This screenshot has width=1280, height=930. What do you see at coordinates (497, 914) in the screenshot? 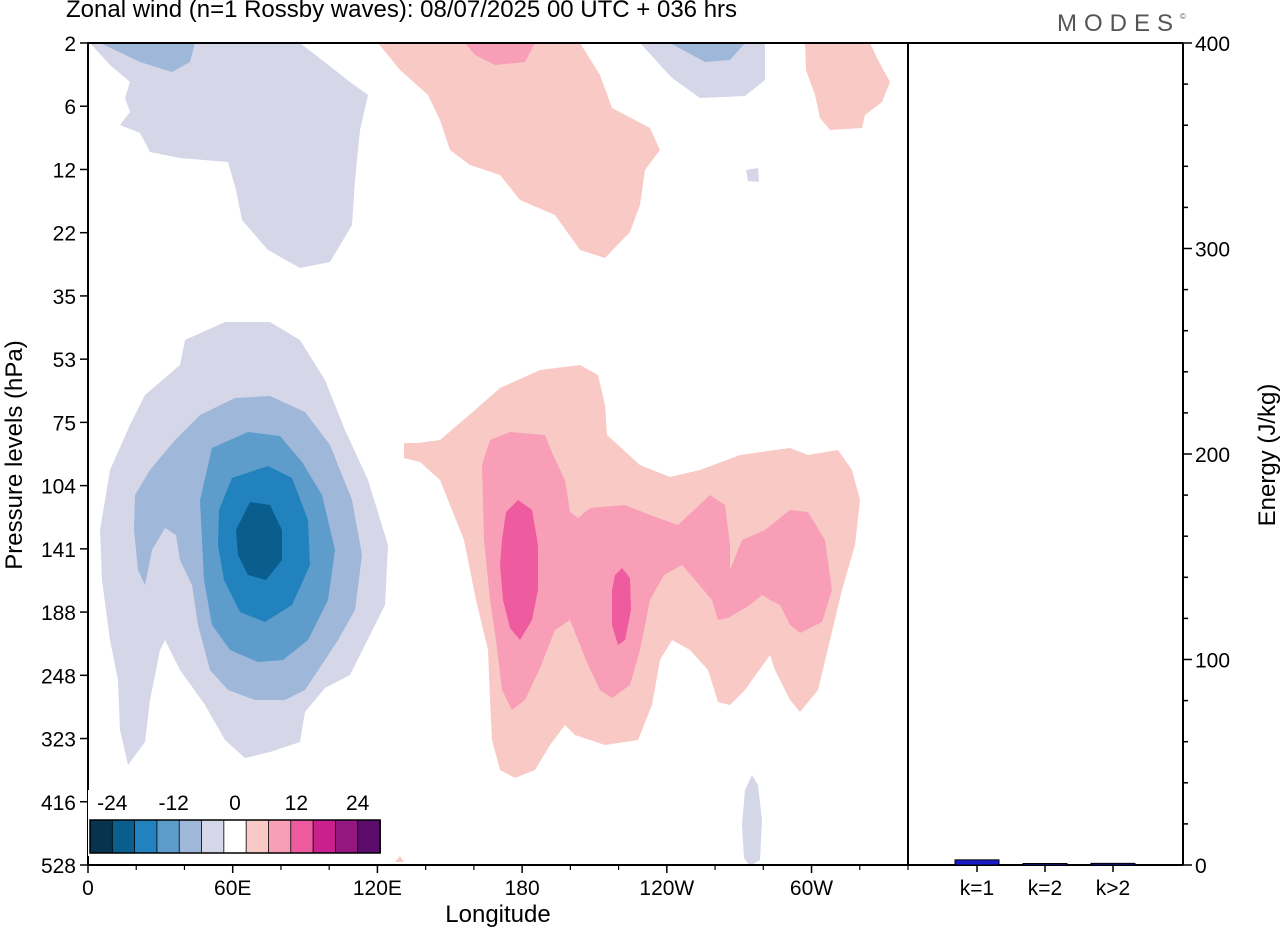
I see `x-axis-label: Longitude` at bounding box center [497, 914].